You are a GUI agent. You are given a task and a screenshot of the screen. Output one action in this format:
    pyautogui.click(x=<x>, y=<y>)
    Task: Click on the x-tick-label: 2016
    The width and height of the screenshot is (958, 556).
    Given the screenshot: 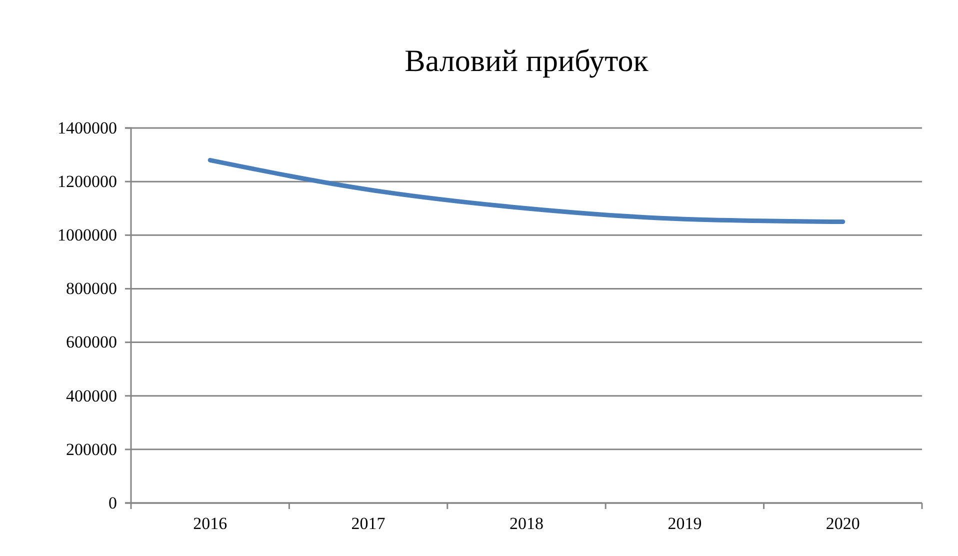 What is the action you would take?
    pyautogui.click(x=210, y=524)
    